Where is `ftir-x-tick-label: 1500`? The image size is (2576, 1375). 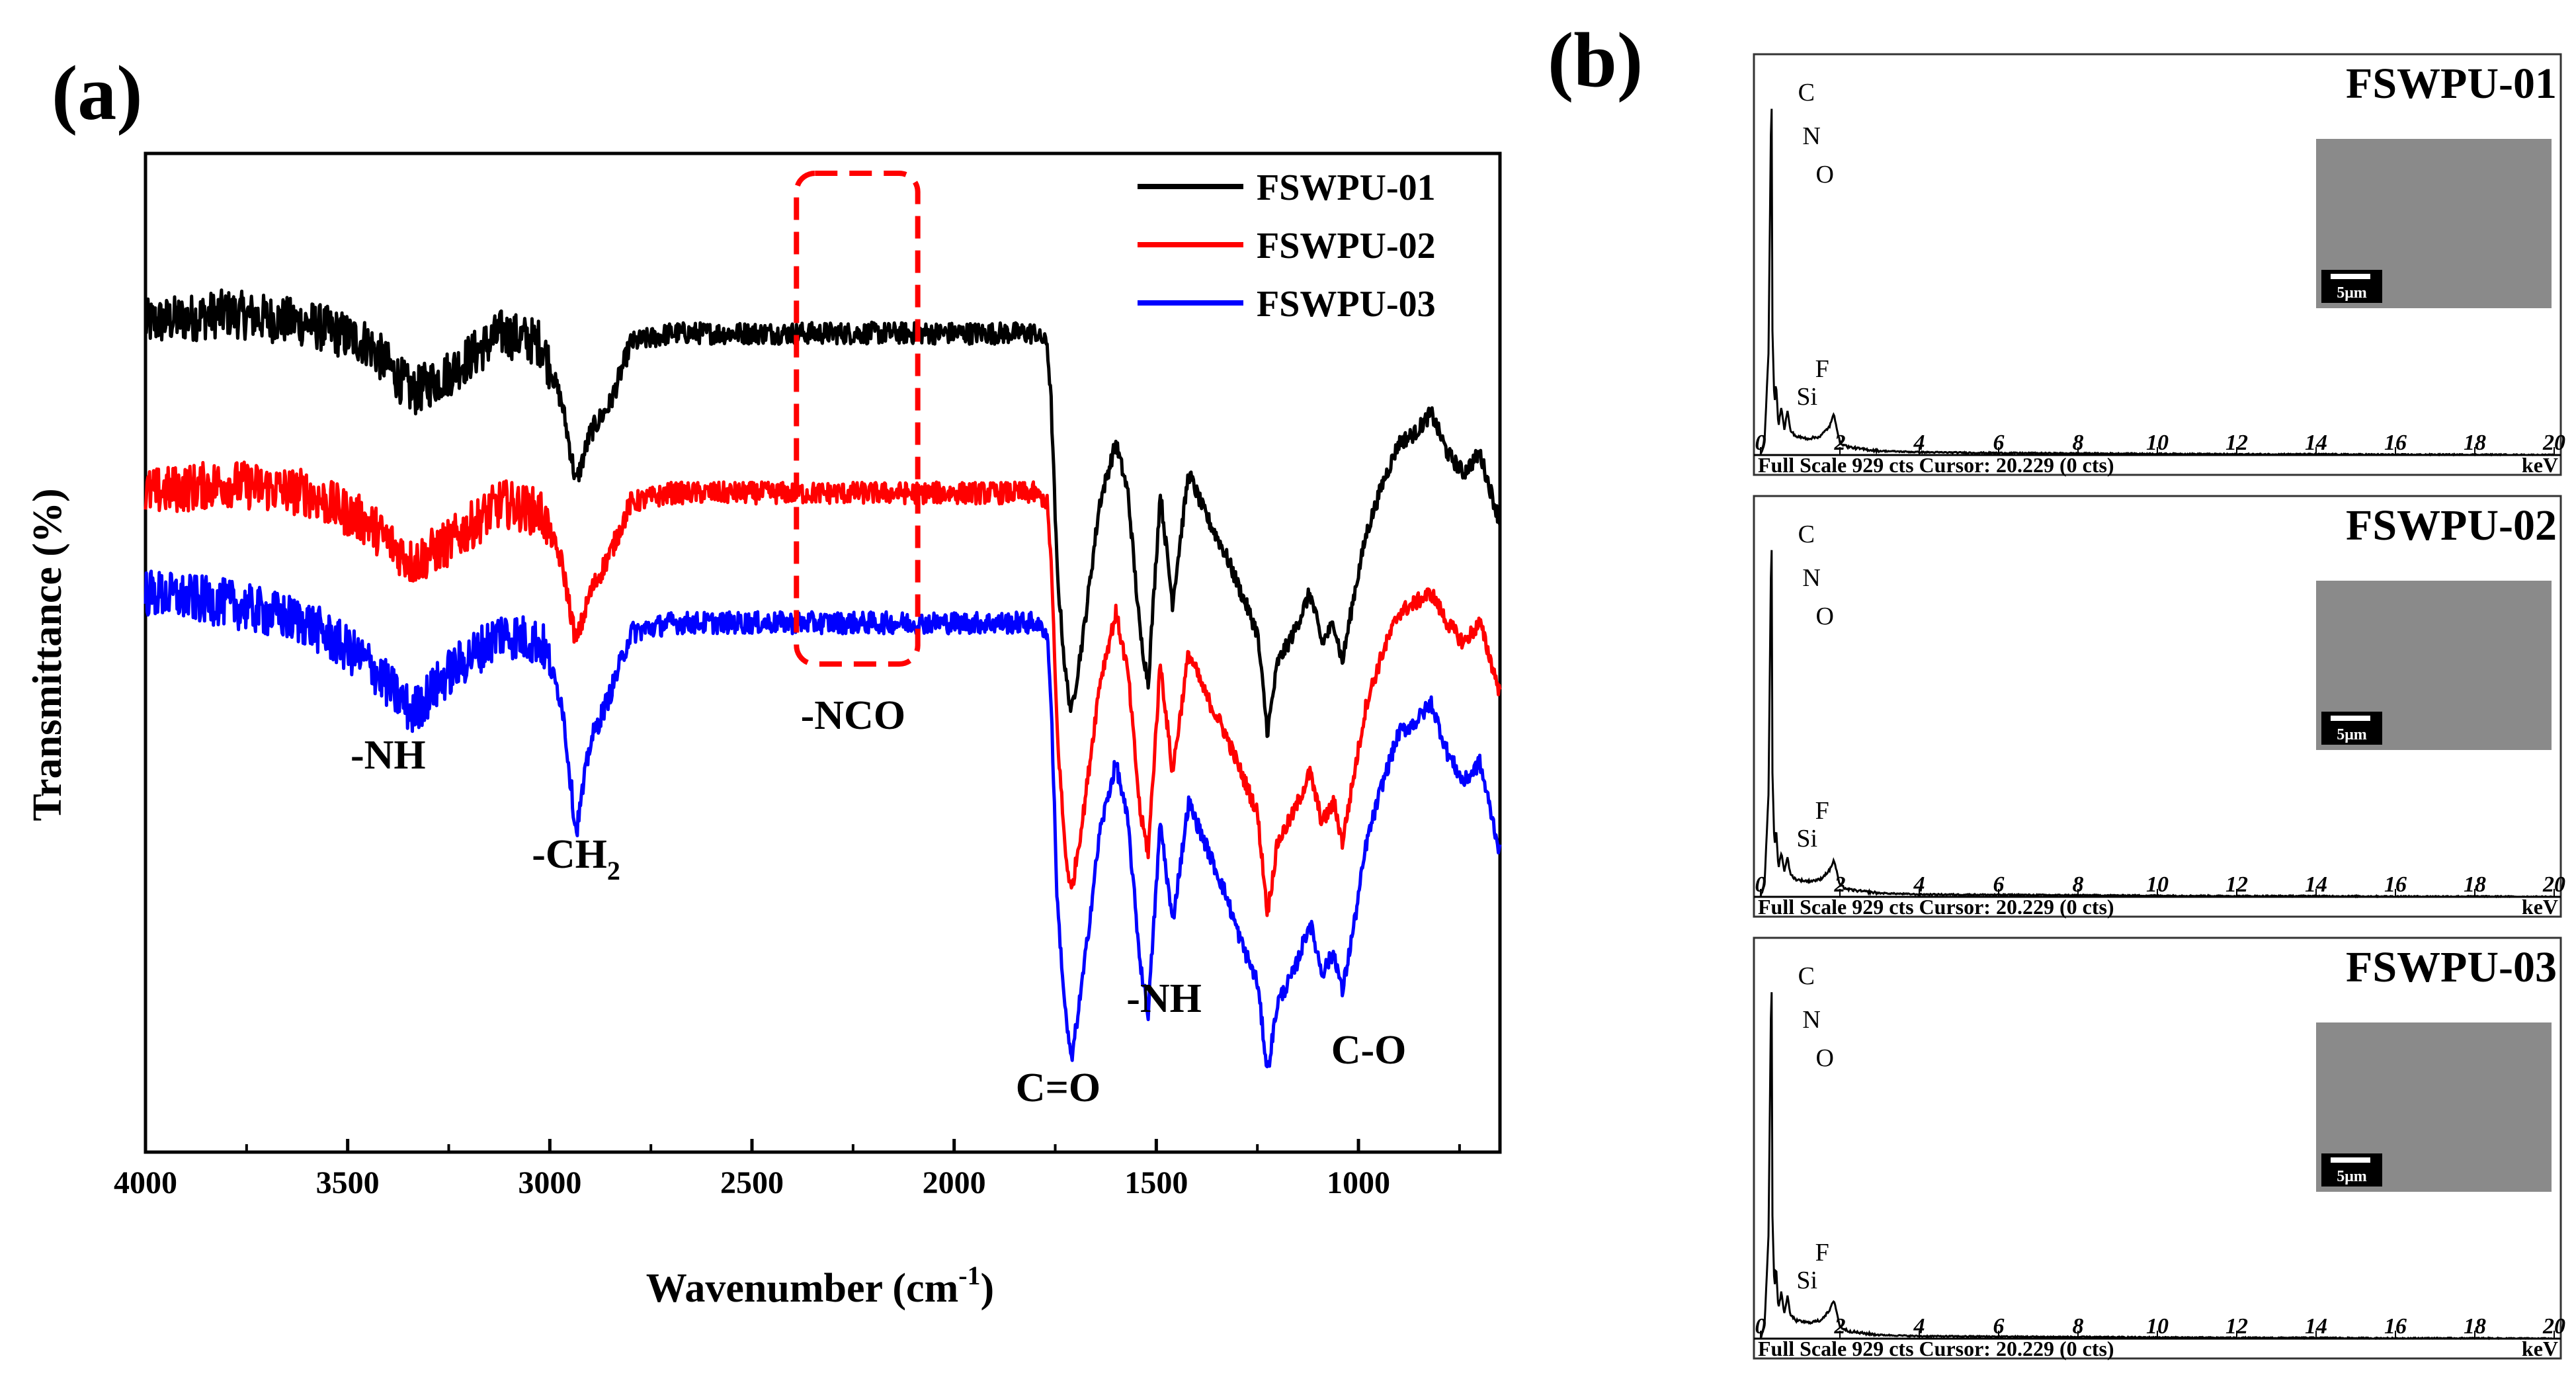 ftir-x-tick-label: 1500 is located at coordinates (1156, 1182).